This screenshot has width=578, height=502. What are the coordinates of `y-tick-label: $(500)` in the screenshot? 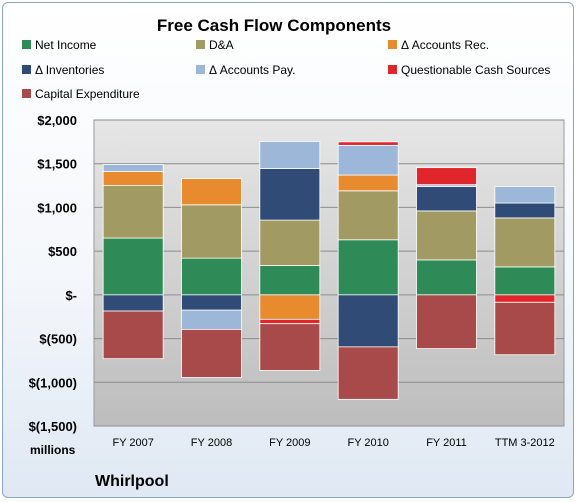 It's located at (58, 339).